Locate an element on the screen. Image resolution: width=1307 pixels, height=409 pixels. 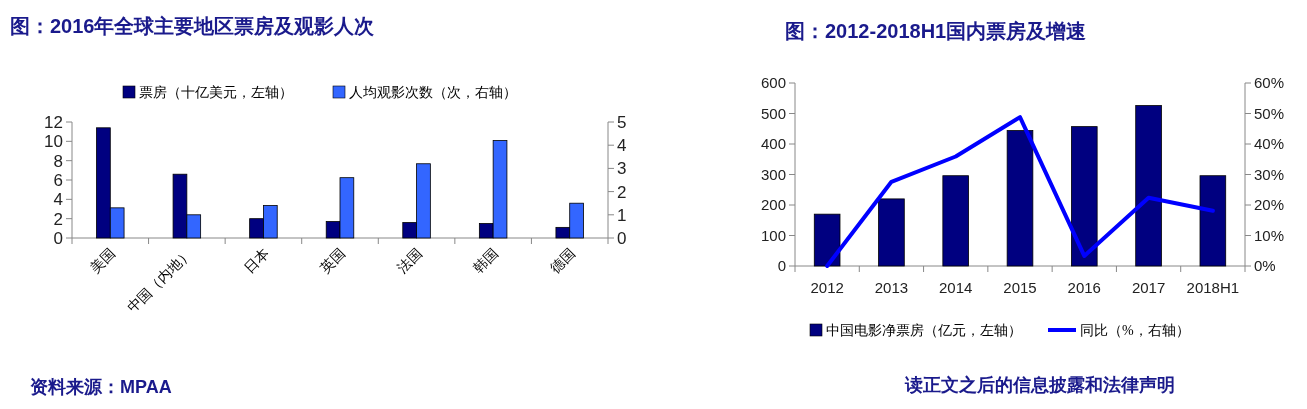
x-tick-label: 韩国 is located at coordinates (486, 260).